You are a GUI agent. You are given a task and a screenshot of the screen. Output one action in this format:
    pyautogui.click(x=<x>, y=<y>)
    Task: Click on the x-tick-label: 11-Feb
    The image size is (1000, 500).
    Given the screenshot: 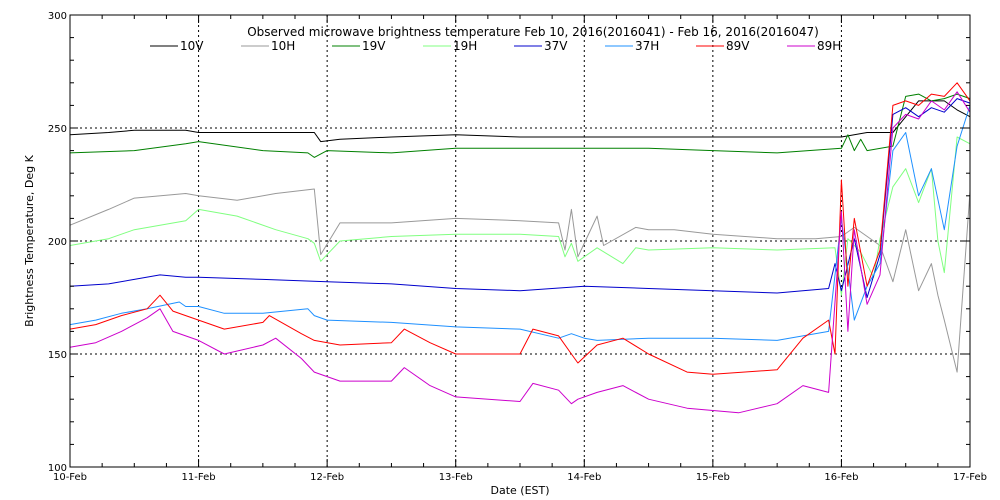 What is the action you would take?
    pyautogui.click(x=199, y=477)
    